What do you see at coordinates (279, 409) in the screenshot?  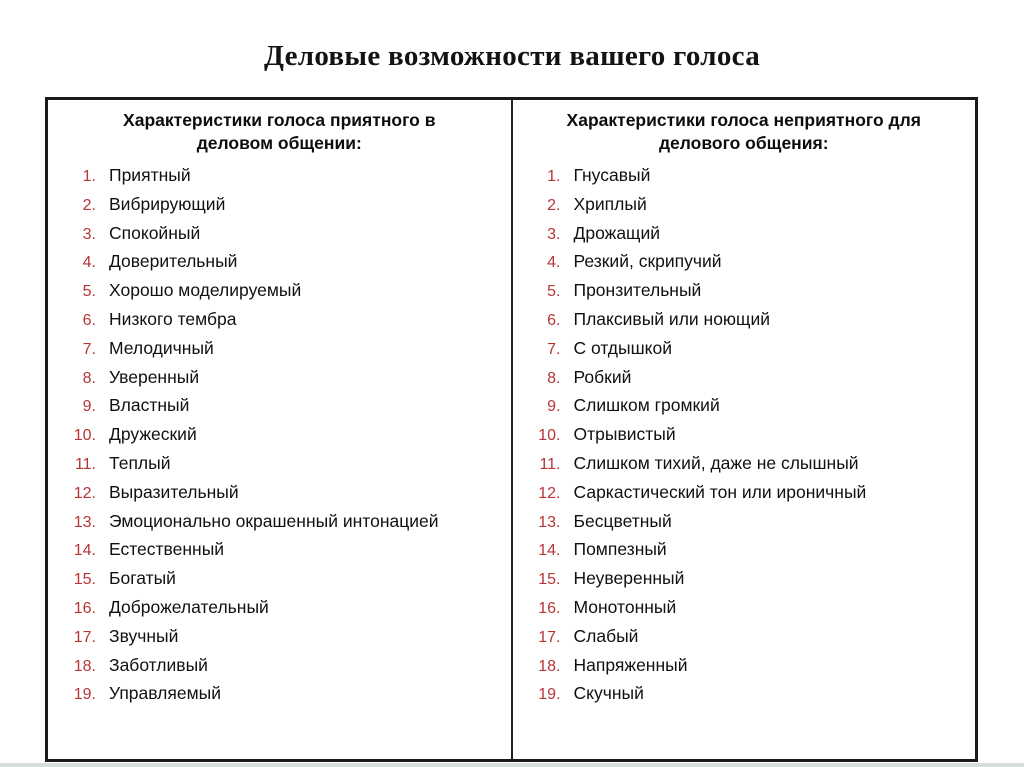 I see `list-item: 9. Властный` at bounding box center [279, 409].